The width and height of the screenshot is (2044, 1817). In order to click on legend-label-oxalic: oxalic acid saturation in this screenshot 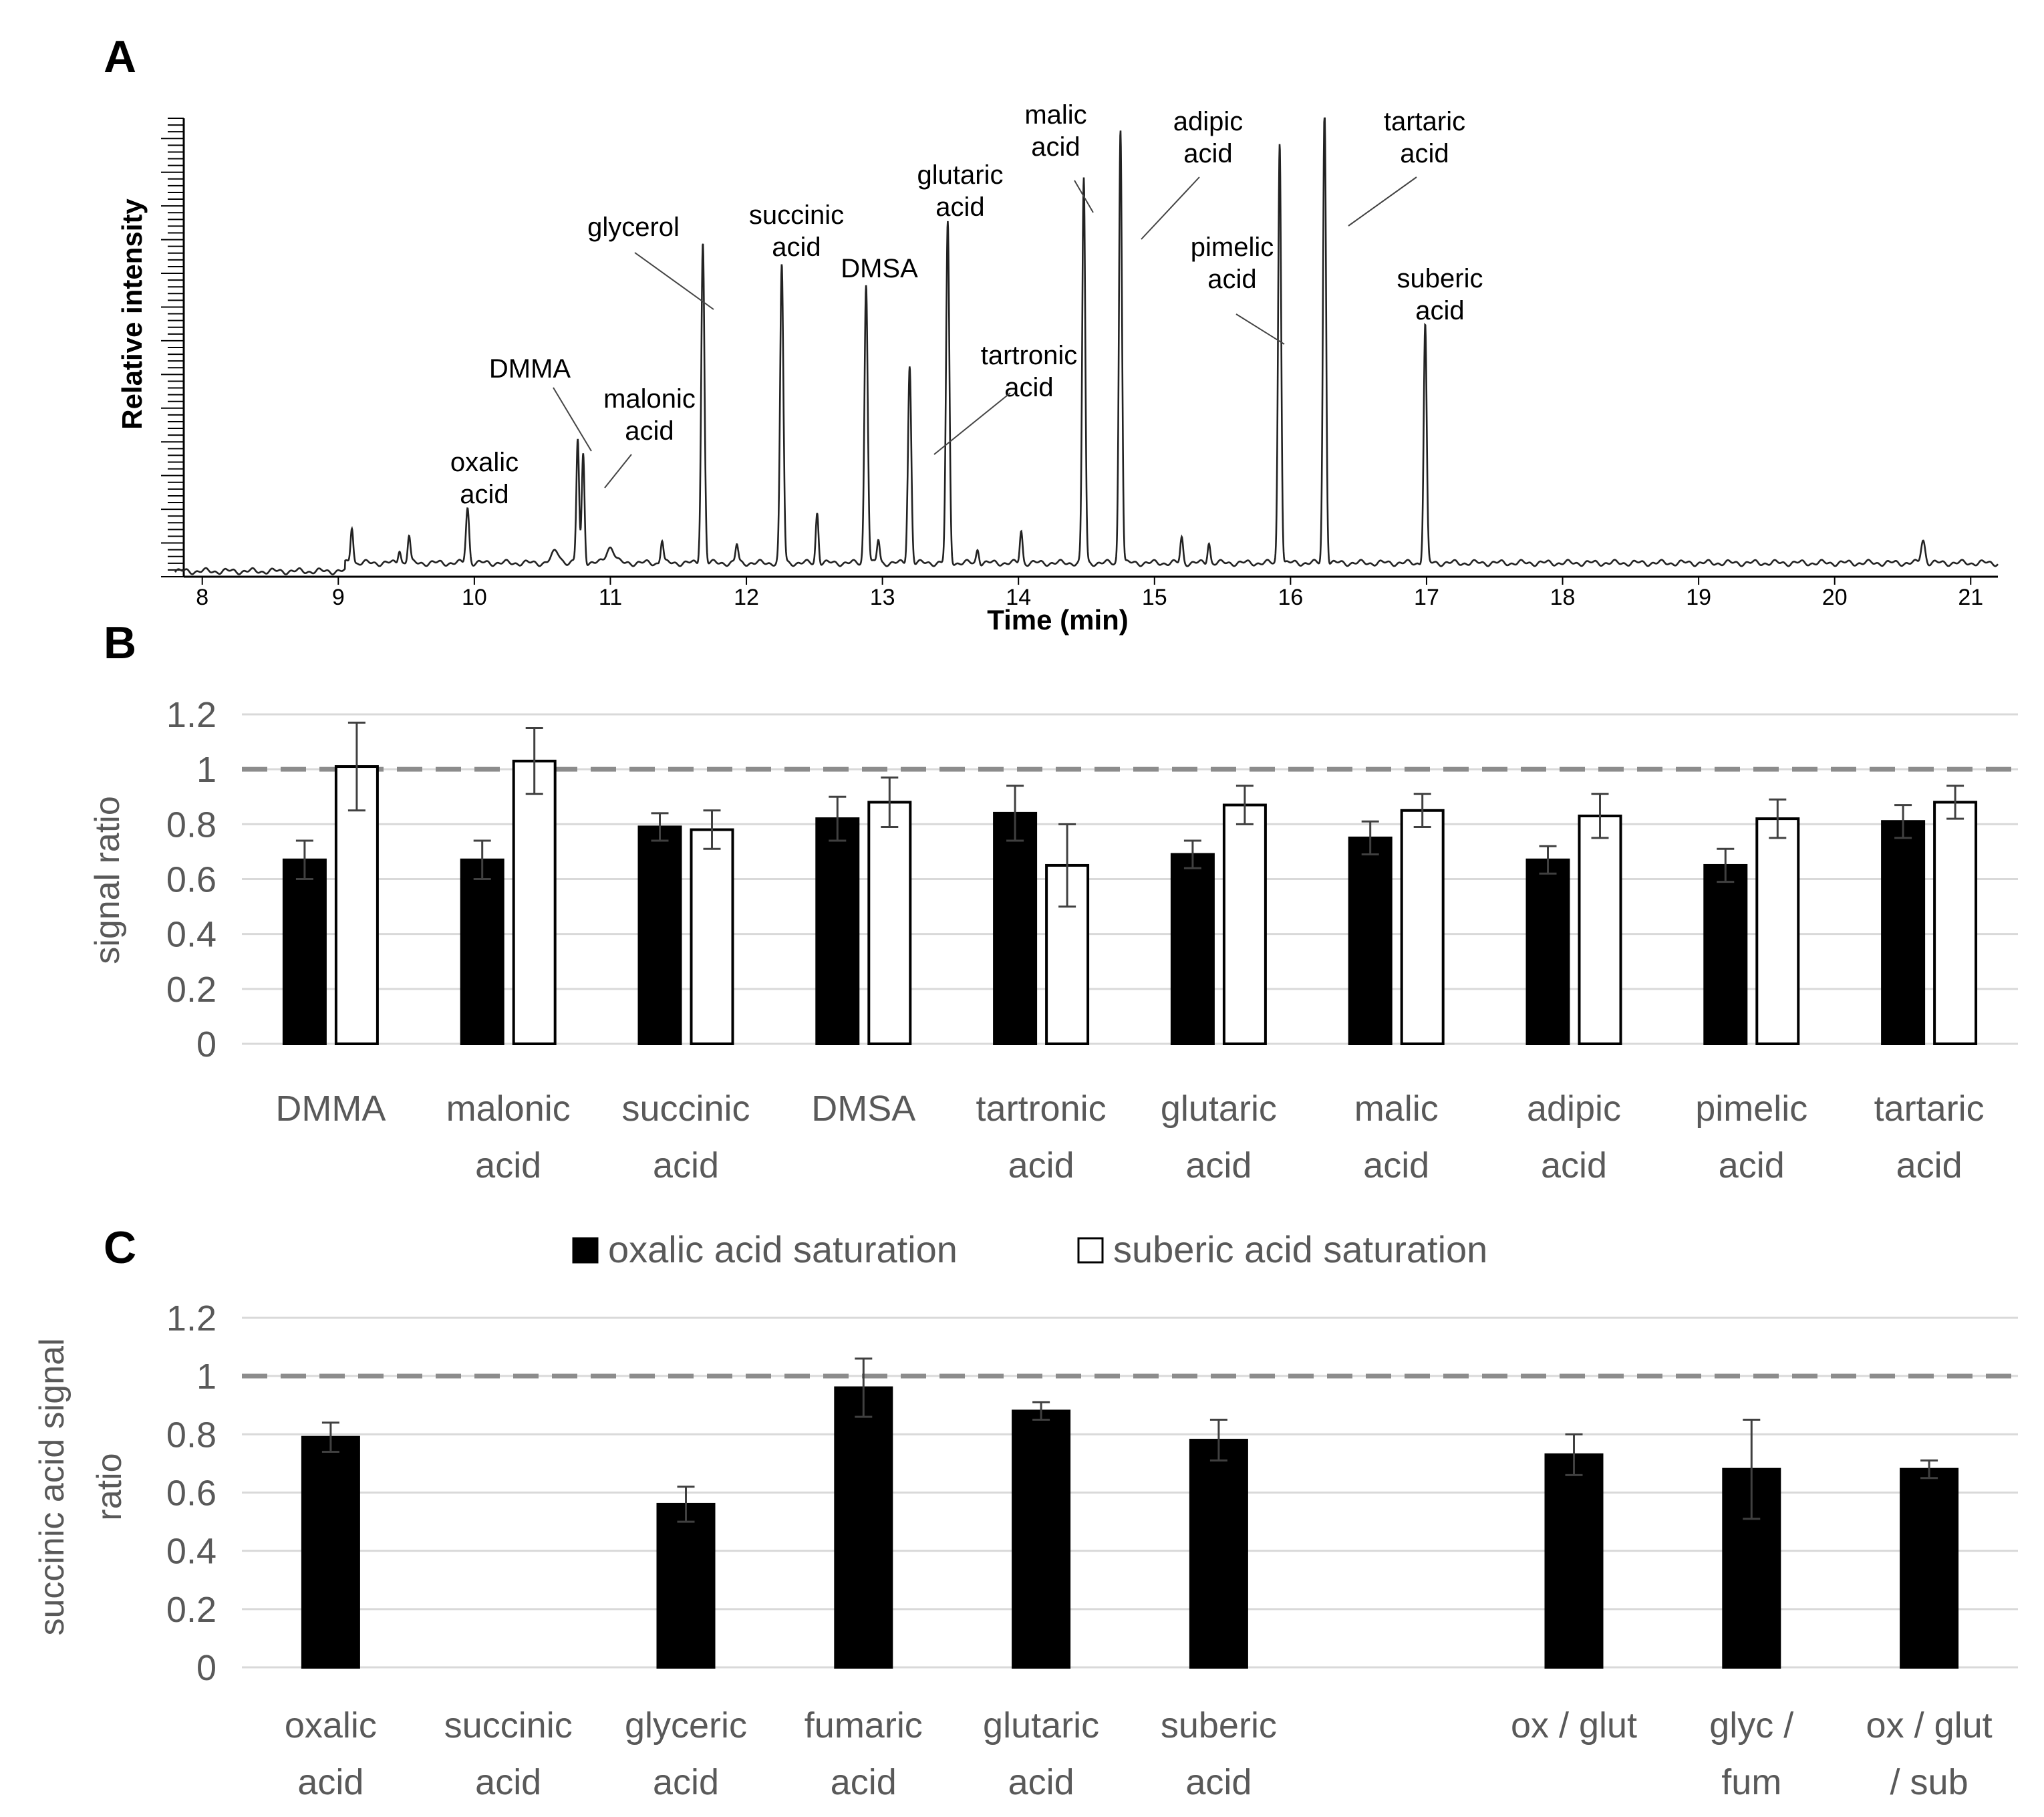, I will do `click(783, 1249)`.